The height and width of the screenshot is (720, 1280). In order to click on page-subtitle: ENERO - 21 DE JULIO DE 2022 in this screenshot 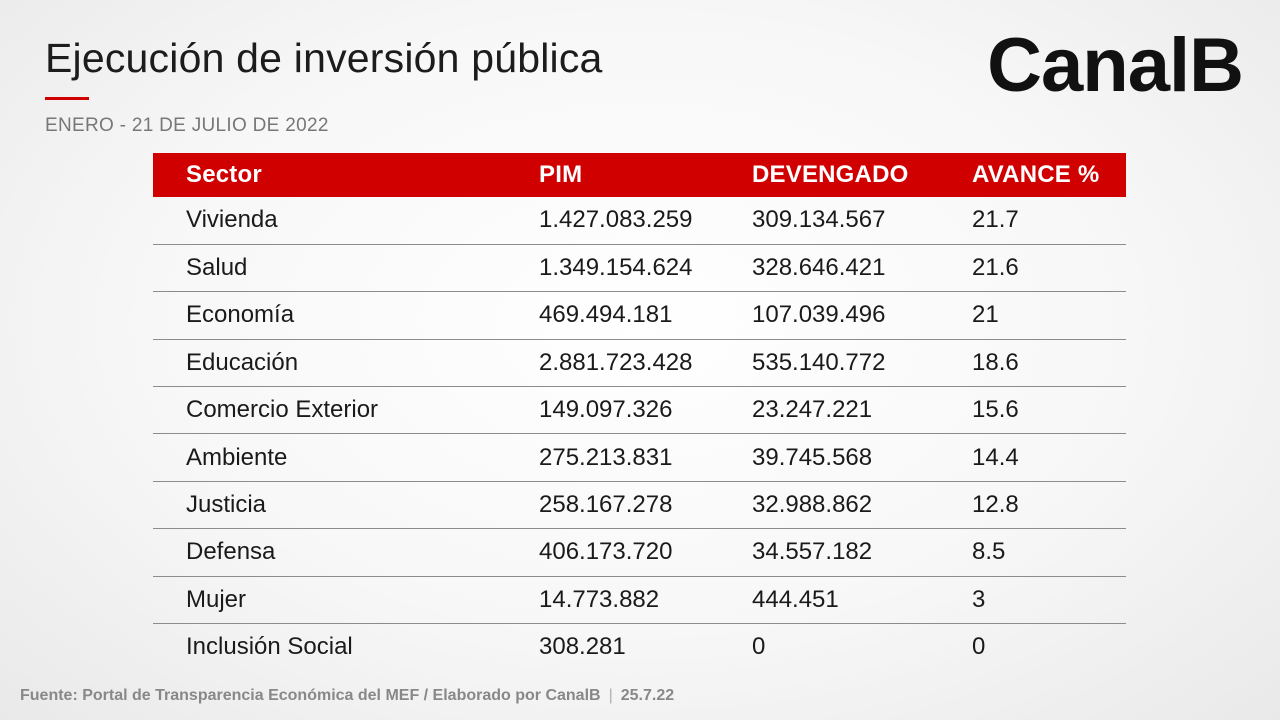, I will do `click(187, 125)`.